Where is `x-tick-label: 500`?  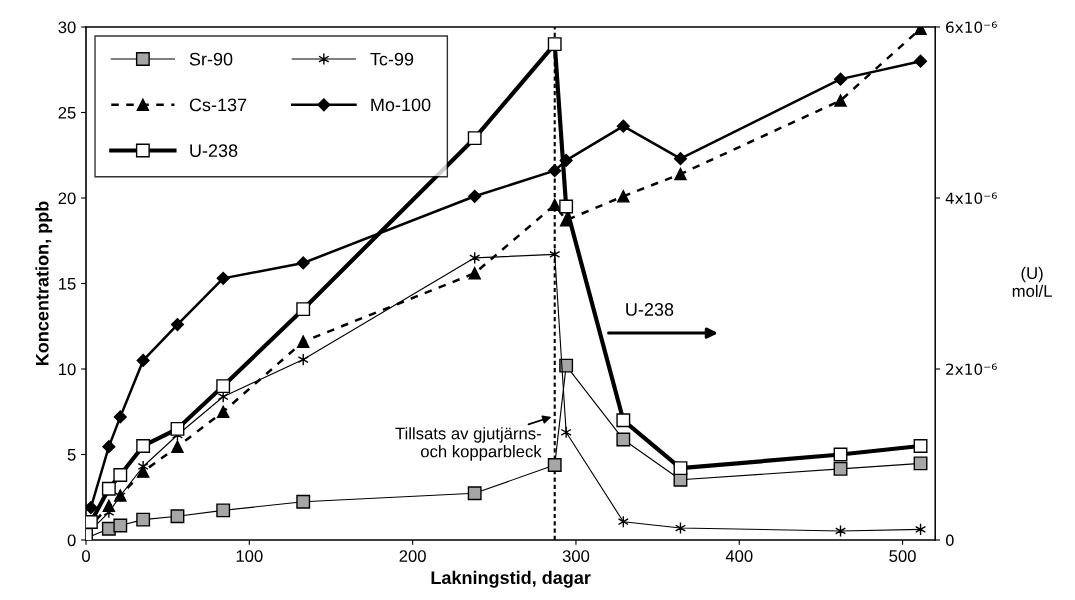 x-tick-label: 500 is located at coordinates (902, 556).